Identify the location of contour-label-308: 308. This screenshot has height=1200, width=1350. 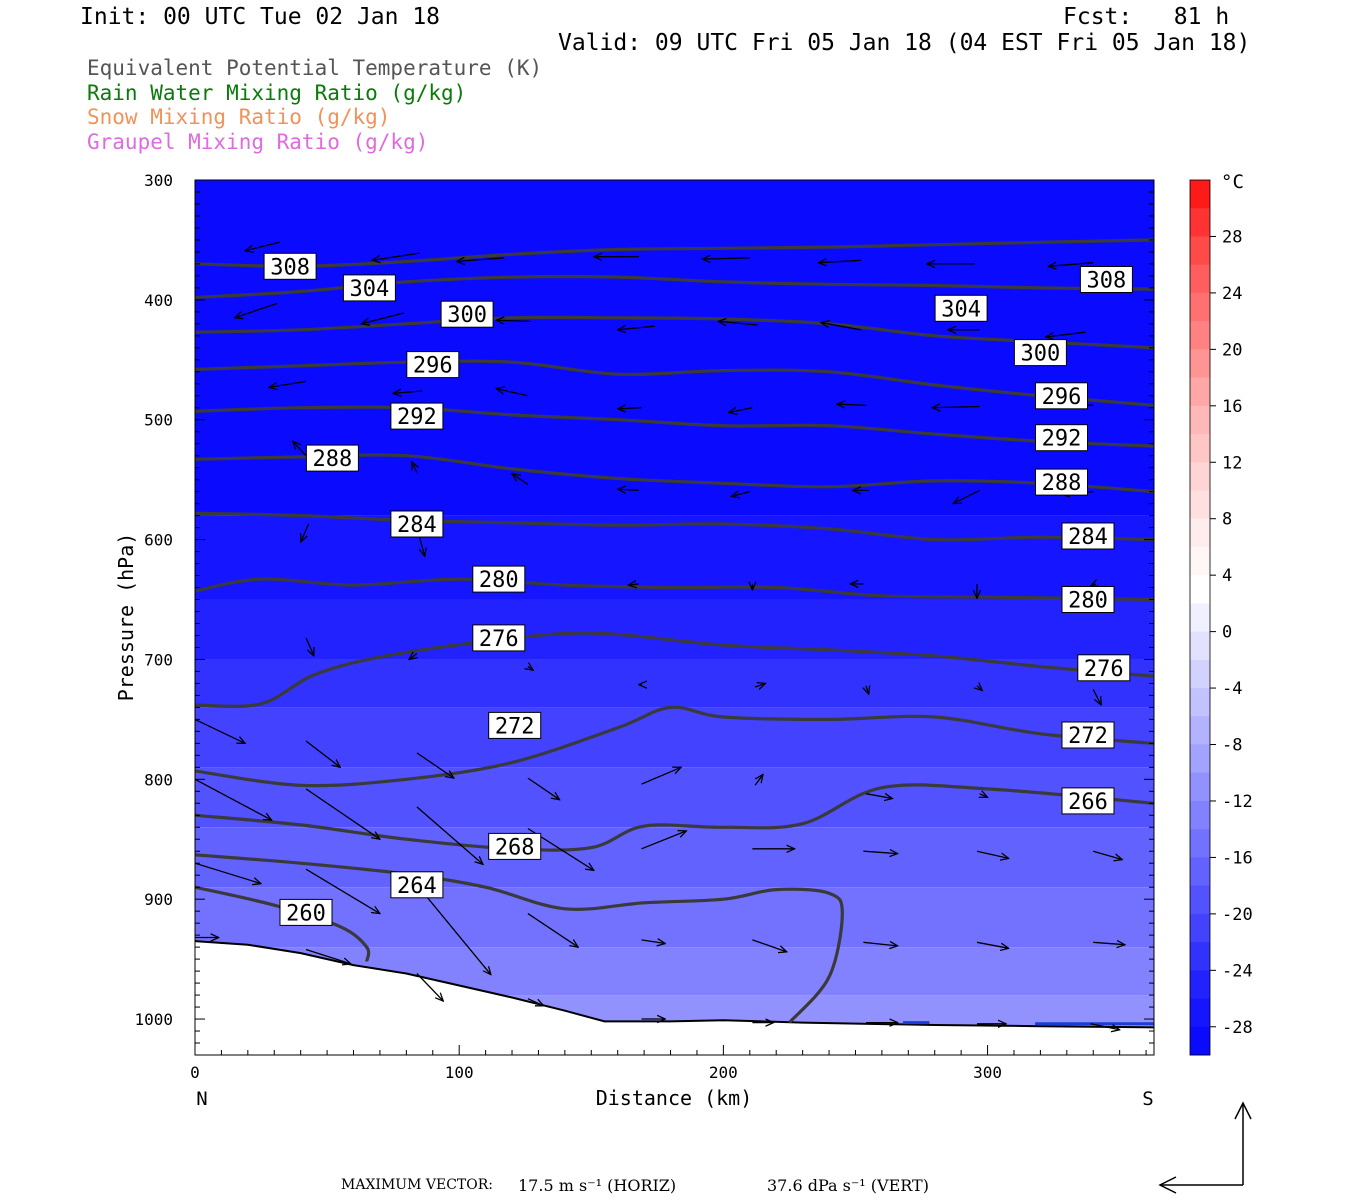
(290, 266).